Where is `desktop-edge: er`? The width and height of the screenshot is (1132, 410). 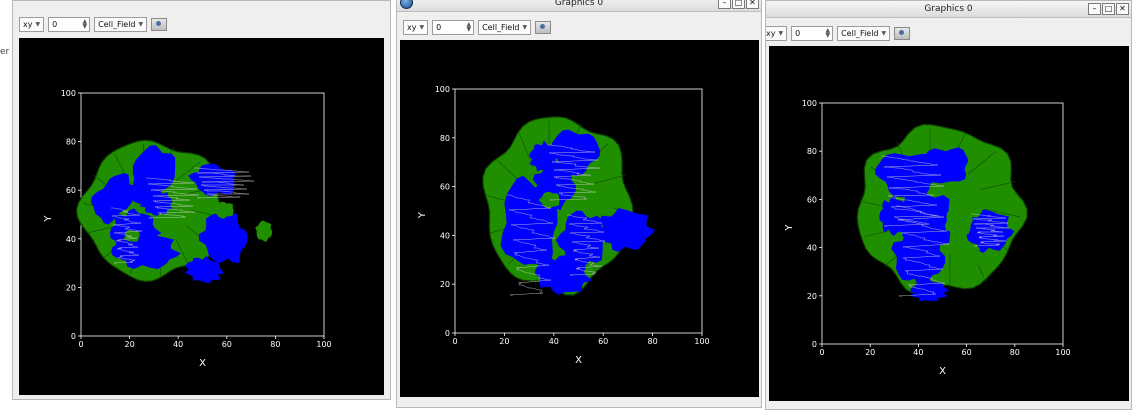 desktop-edge: er is located at coordinates (6, 205).